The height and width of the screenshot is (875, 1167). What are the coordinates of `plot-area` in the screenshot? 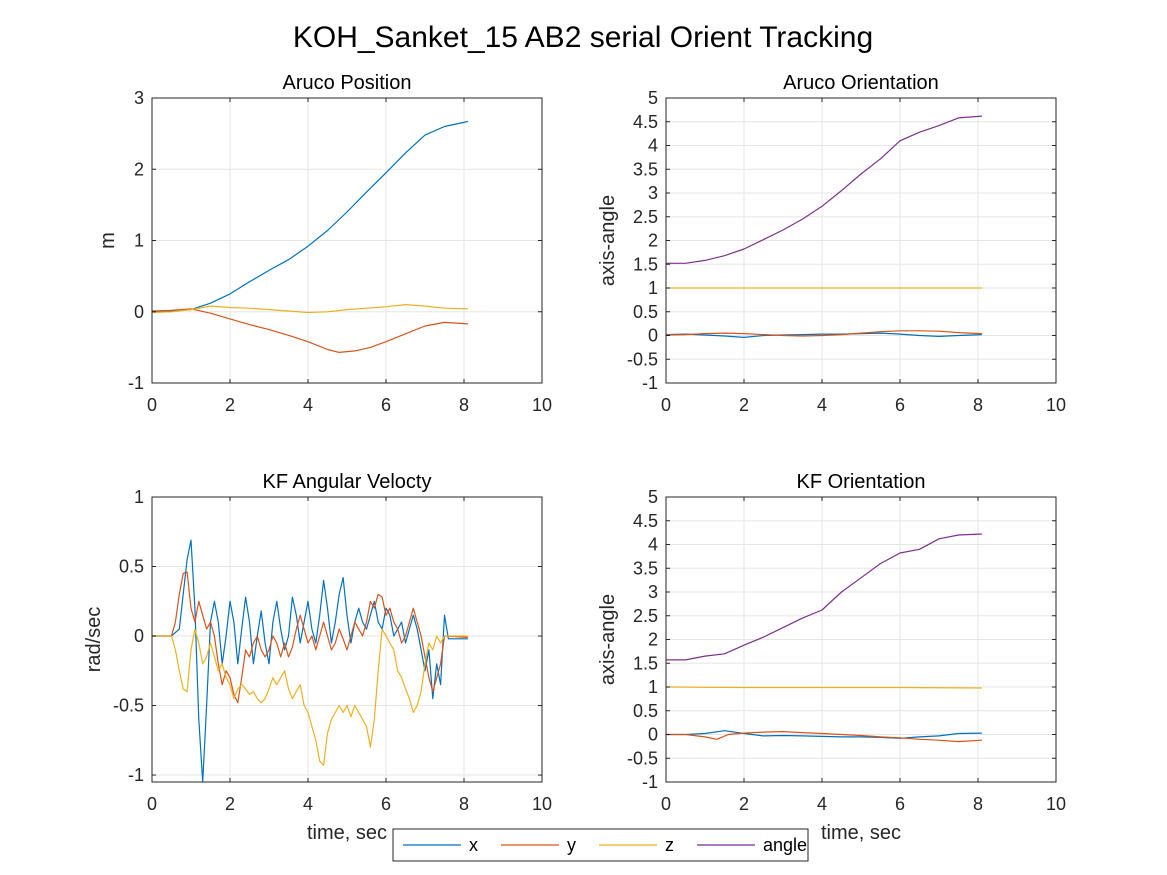 It's located at (347, 639).